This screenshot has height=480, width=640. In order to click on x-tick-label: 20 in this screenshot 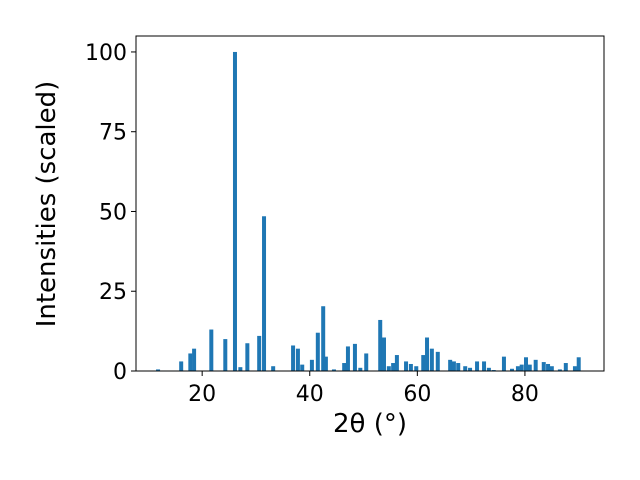, I will do `click(202, 394)`.